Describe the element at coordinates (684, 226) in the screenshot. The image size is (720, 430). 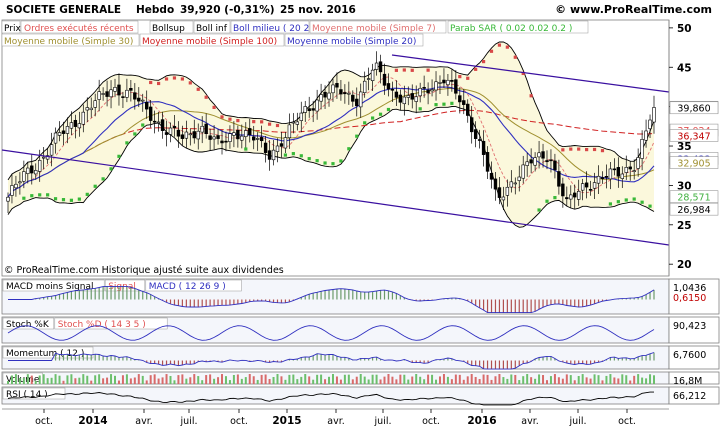
I see `price-tick-label: 25` at that location.